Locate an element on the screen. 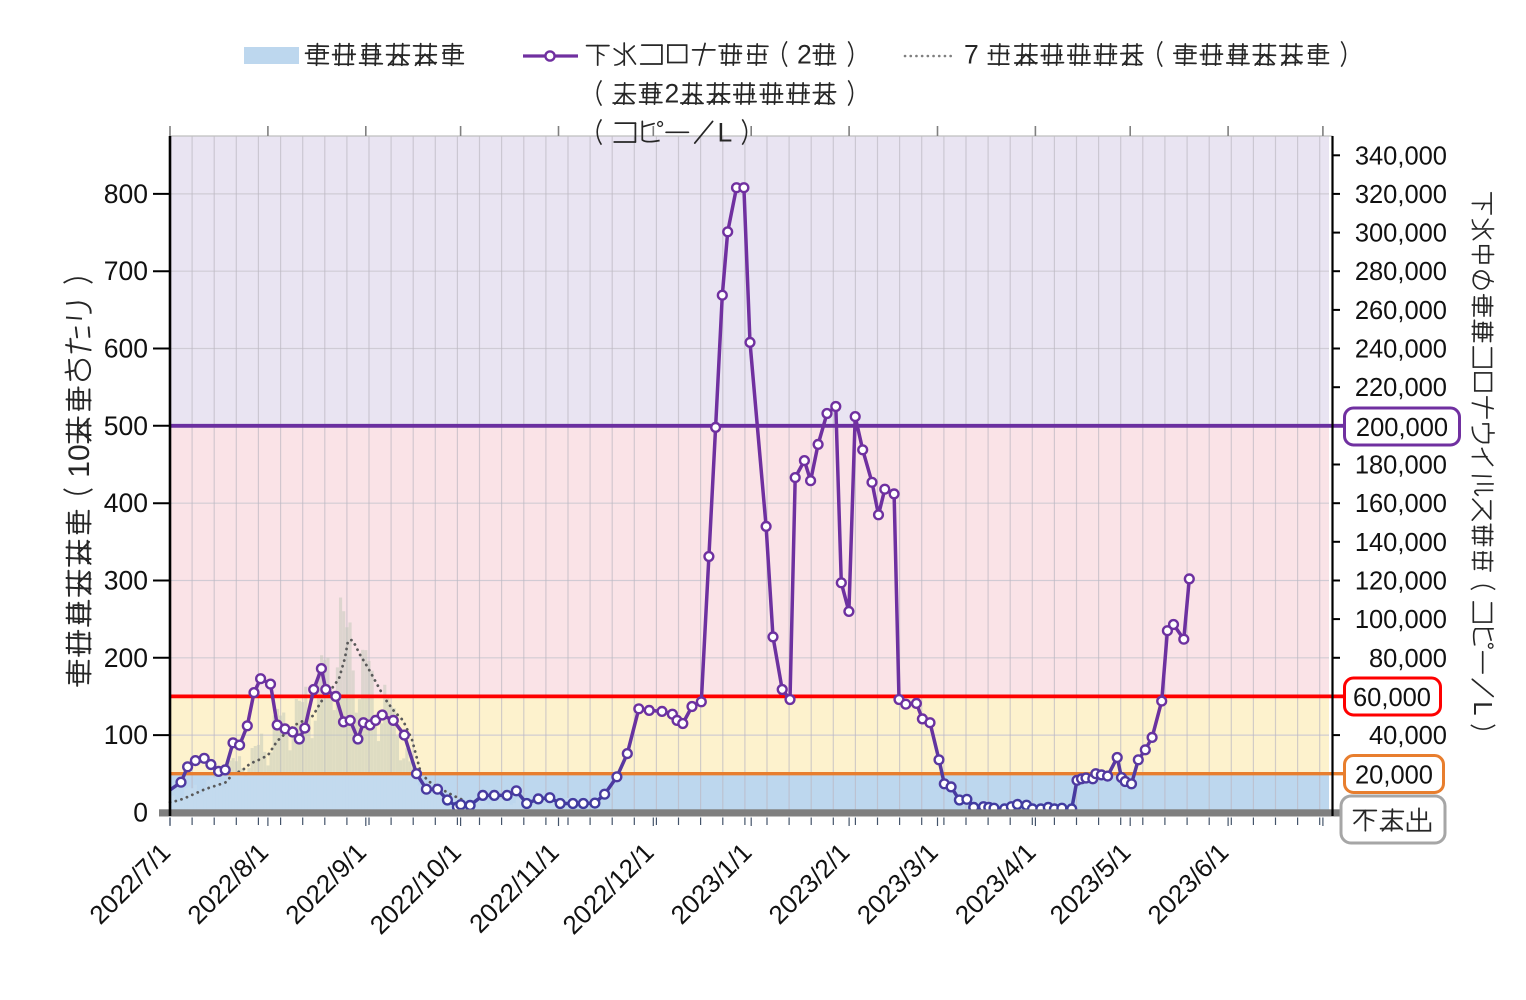 The height and width of the screenshot is (1000, 1526). svg-text: 600 is located at coordinates (126, 349).